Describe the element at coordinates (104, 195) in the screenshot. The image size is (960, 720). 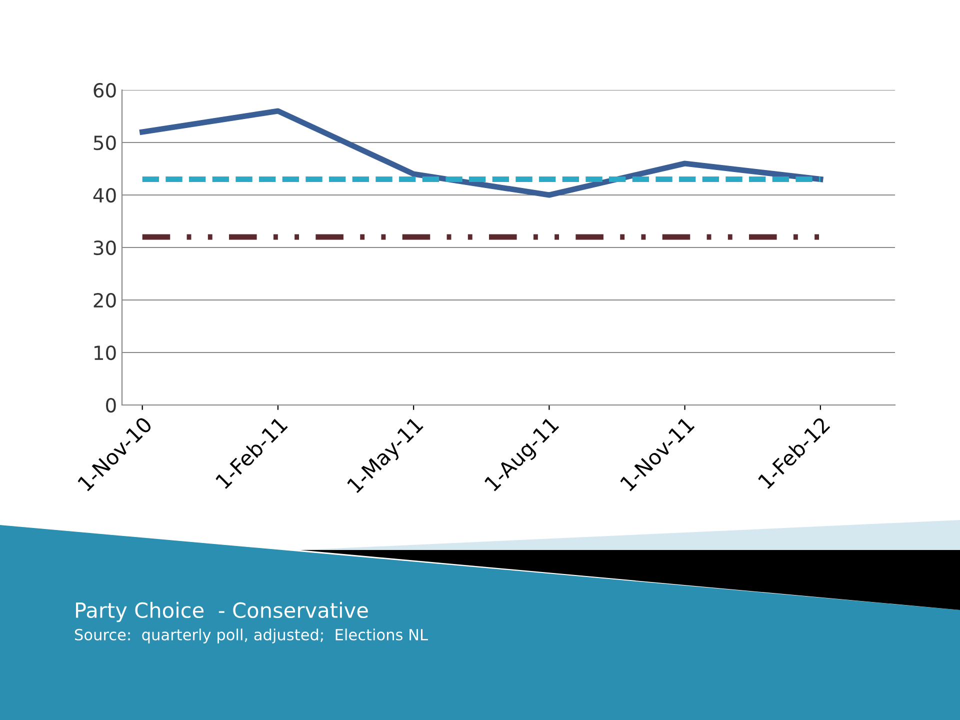
I see `y-tick-label: 40` at that location.